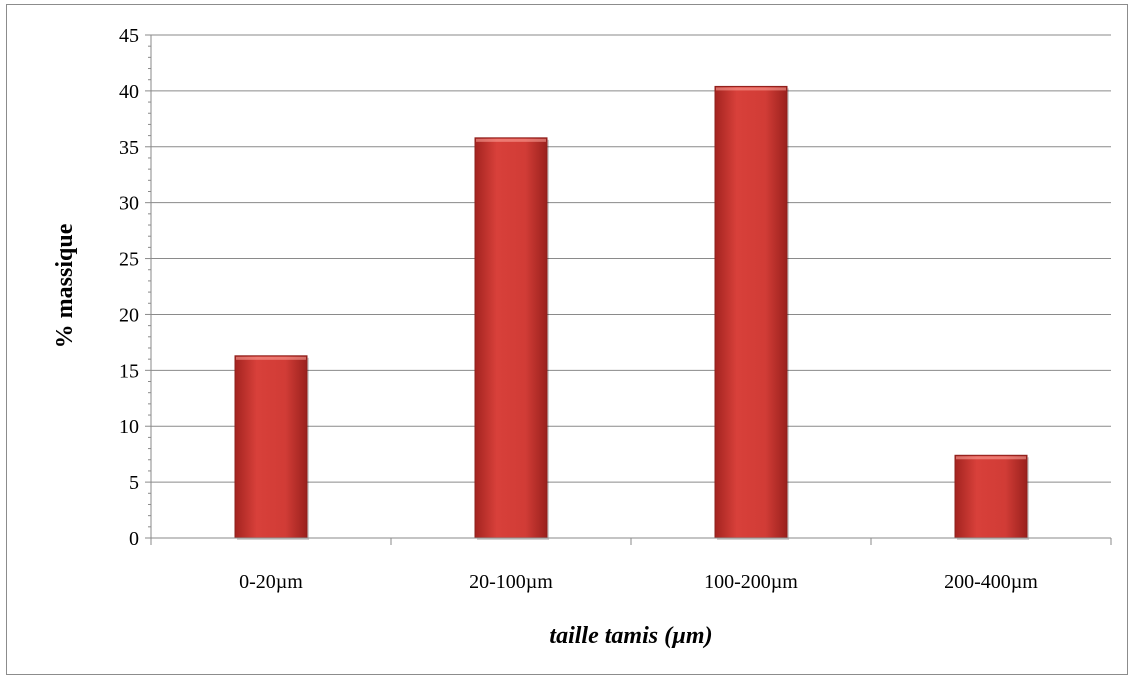 Image resolution: width=1133 pixels, height=679 pixels. Describe the element at coordinates (630, 636) in the screenshot. I see `x-axis-title: taille tamis (µm)` at that location.